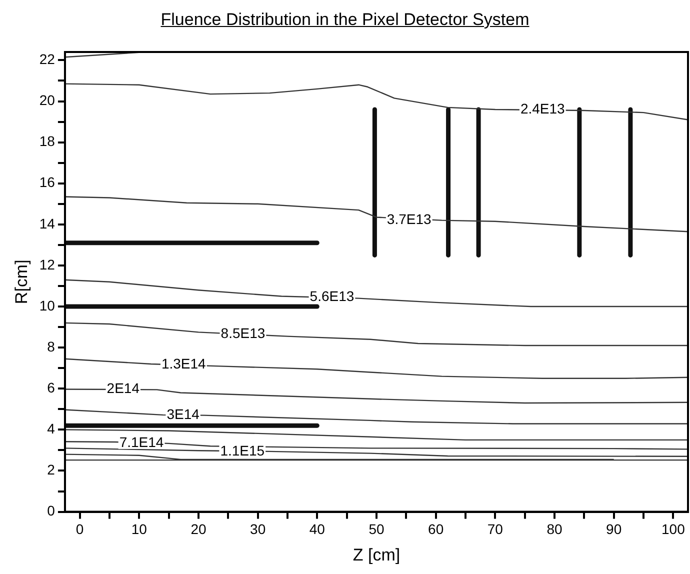 The image size is (690, 574). I want to click on x-tick-label: 90, so click(614, 529).